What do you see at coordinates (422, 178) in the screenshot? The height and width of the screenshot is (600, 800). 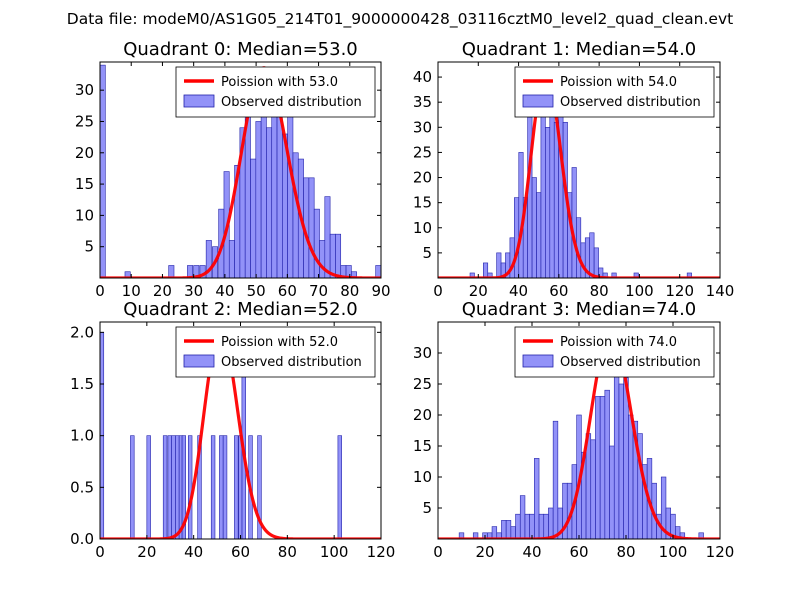 I see `y-tick-label: 20` at bounding box center [422, 178].